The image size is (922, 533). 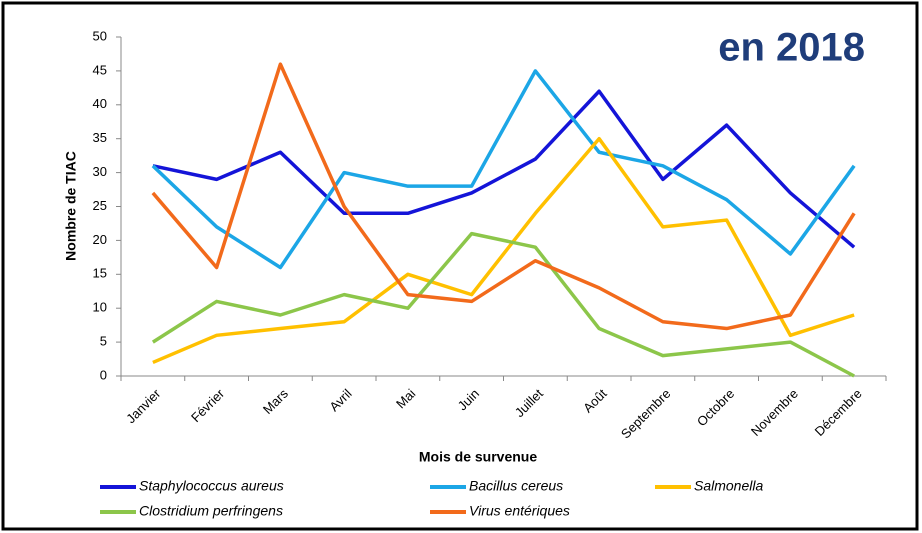 I want to click on y-tick-label: 15, so click(x=100, y=273).